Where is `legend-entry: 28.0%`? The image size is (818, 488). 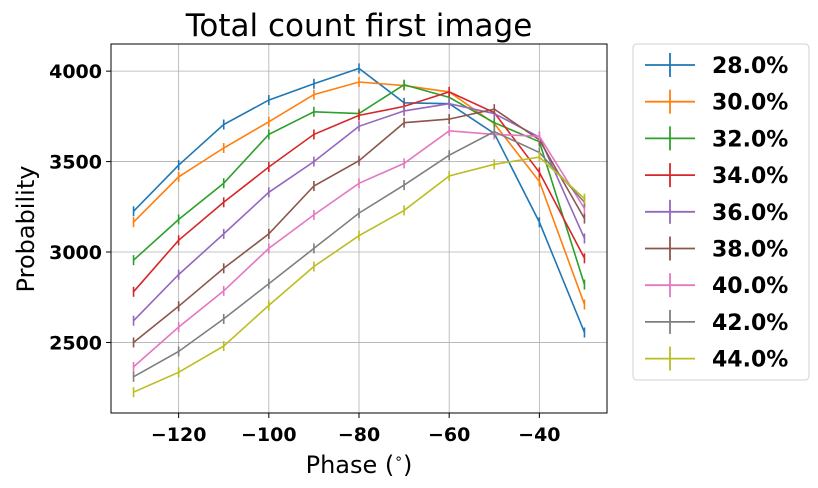
legend-entry: 28.0% is located at coordinates (716, 66).